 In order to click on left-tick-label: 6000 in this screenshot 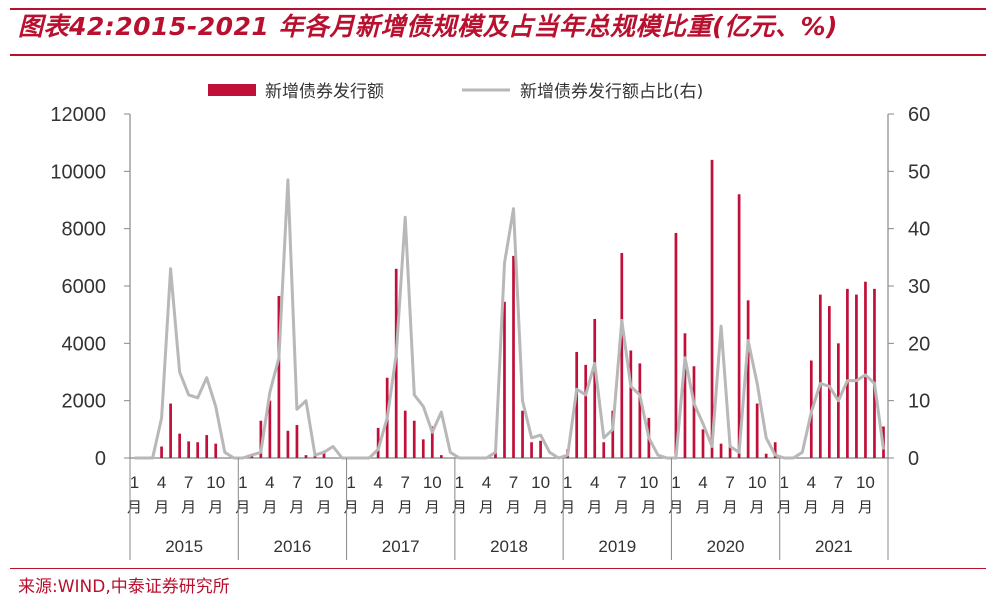, I will do `click(84, 287)`.